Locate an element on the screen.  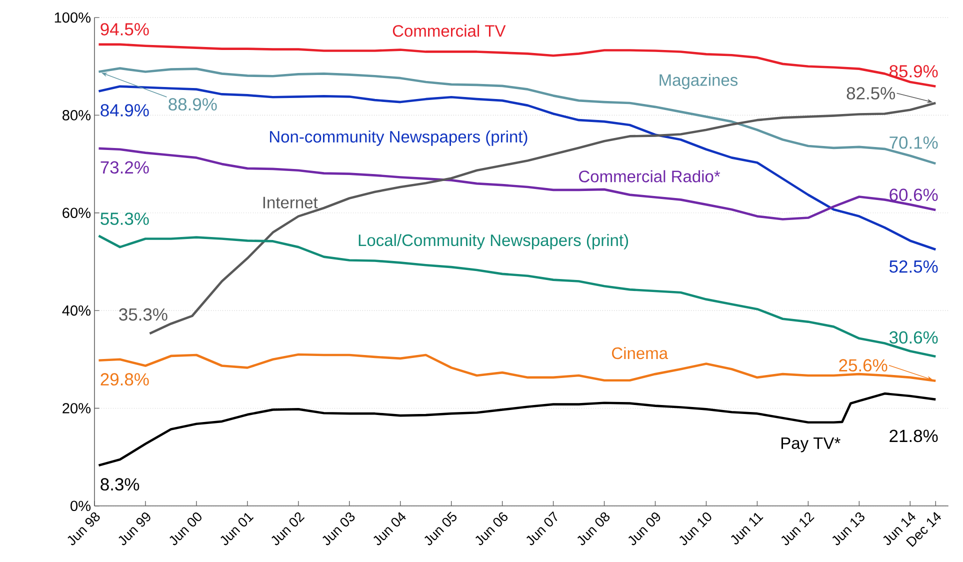
data-label: 21.8% is located at coordinates (914, 436).